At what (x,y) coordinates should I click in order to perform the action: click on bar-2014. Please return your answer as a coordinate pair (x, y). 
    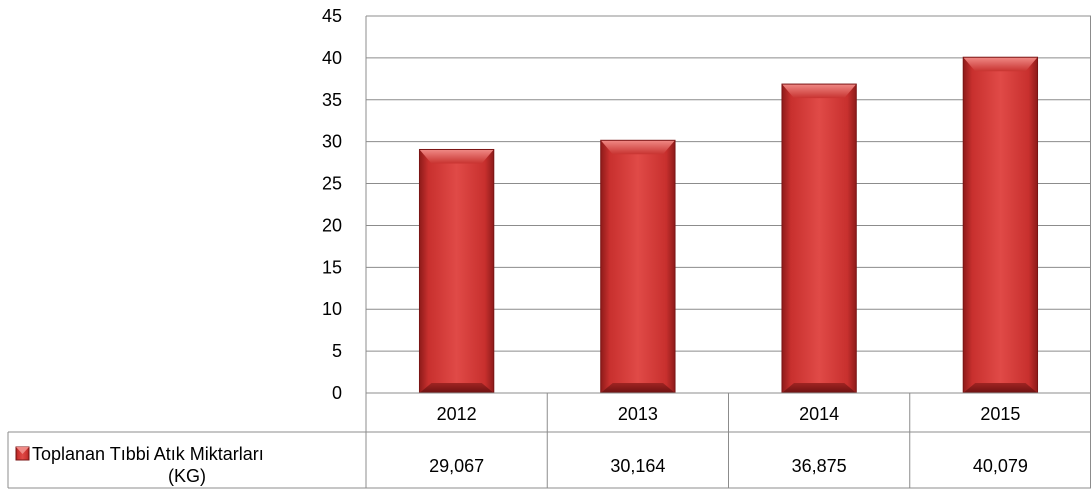
    Looking at the image, I should click on (819, 238).